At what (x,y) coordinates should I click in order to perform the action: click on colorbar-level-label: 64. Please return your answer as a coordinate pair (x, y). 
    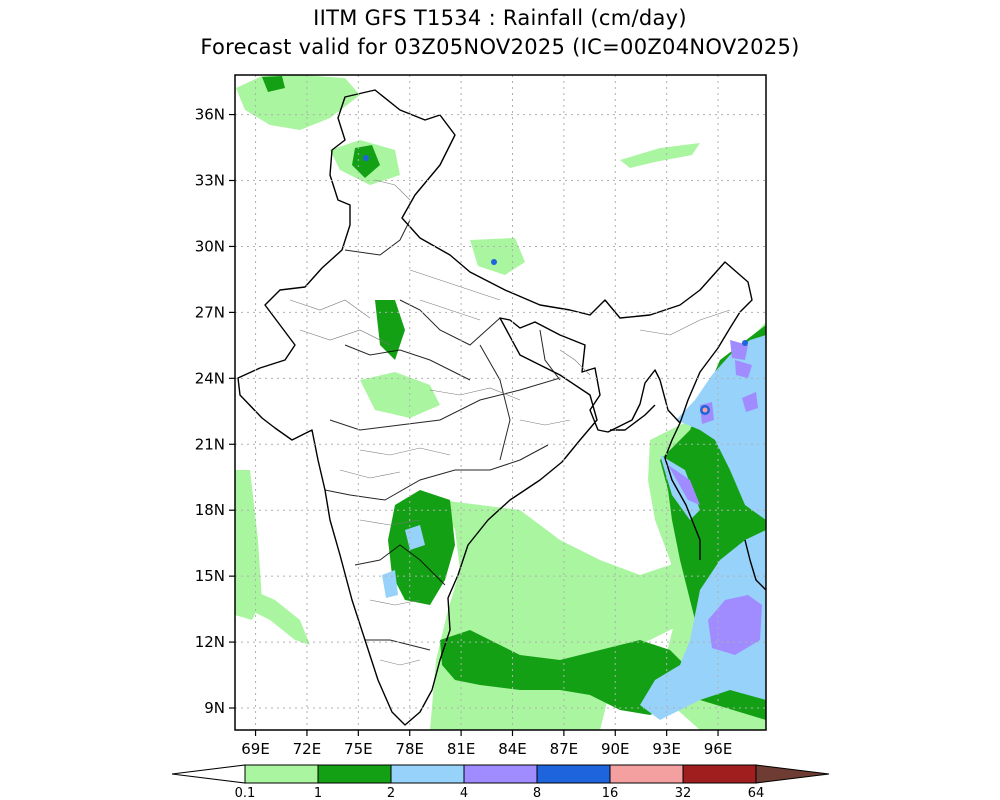
    Looking at the image, I should click on (756, 793).